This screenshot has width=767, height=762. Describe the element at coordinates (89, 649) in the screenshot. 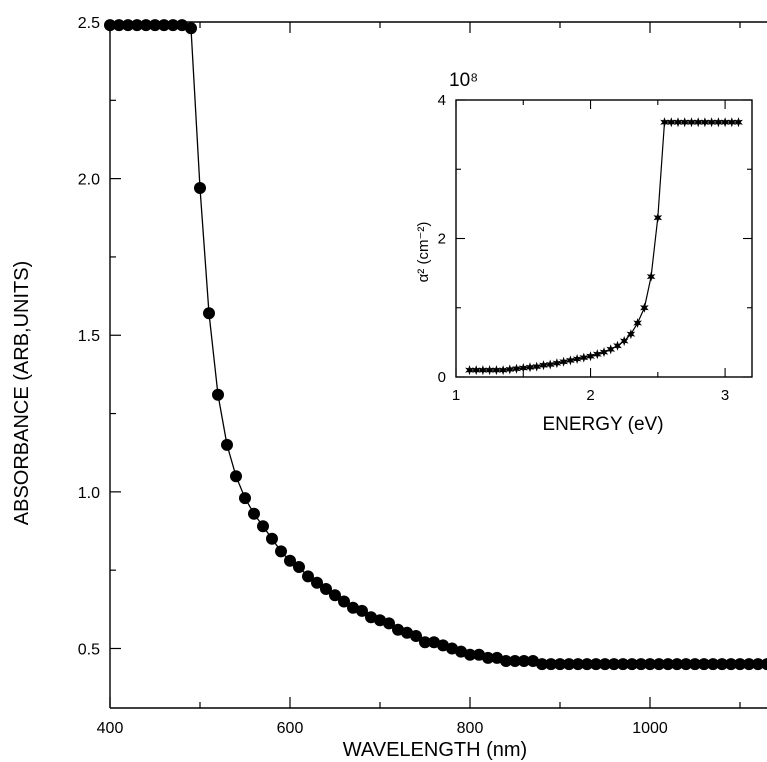

I see `y-tick-label: 0.5` at that location.